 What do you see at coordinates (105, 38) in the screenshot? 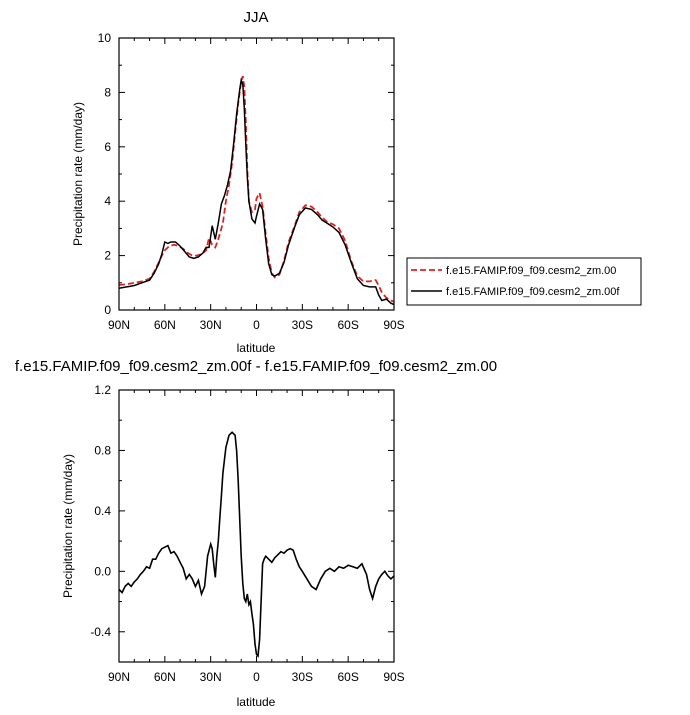
I see `top-y-tick-label: 10` at bounding box center [105, 38].